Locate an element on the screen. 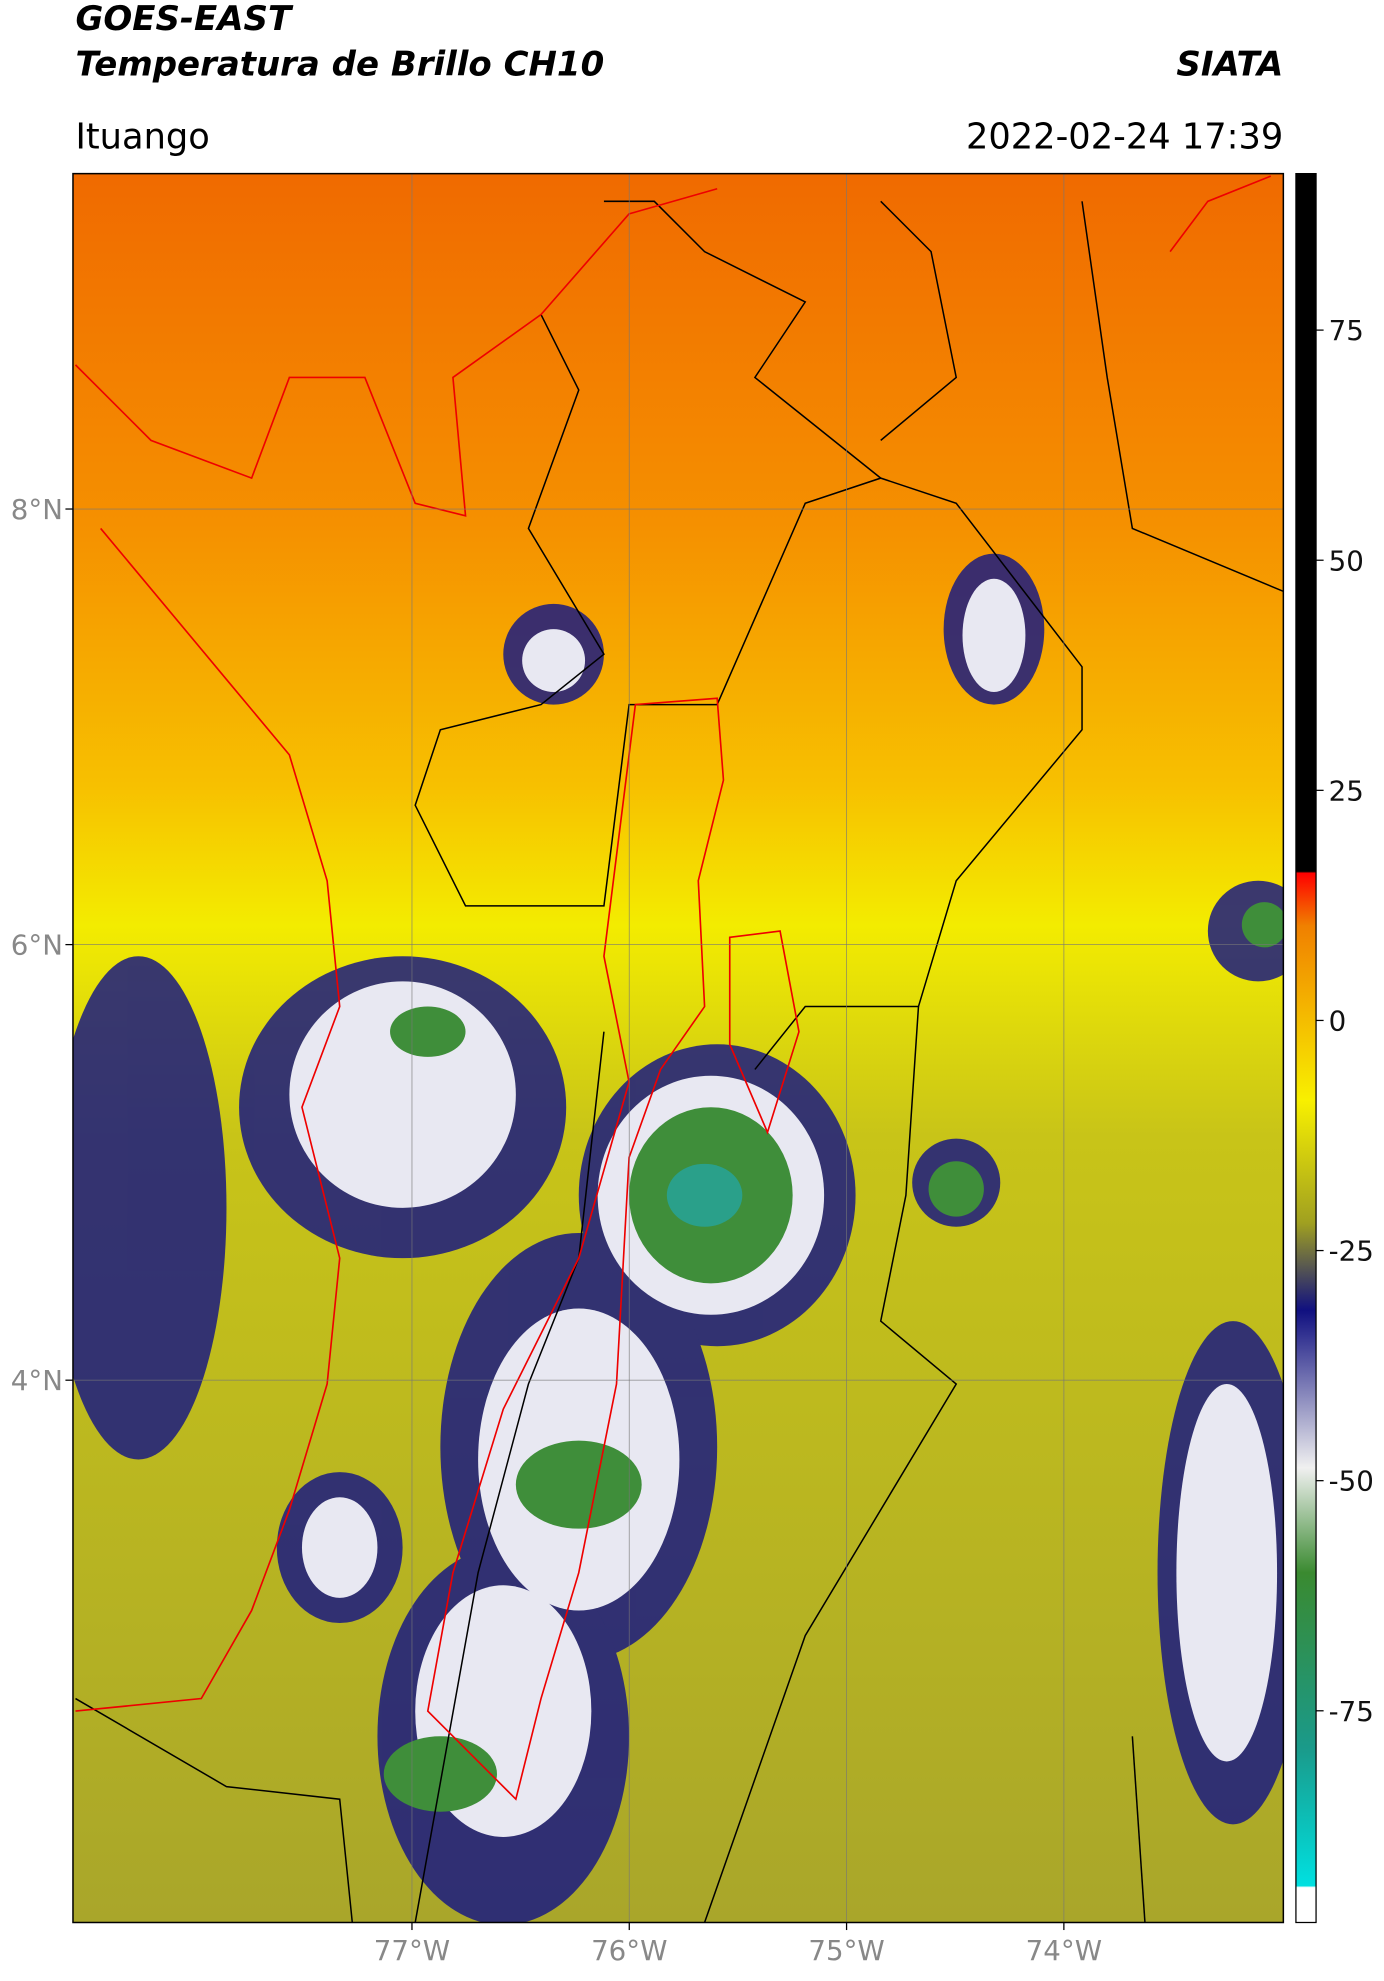 The image size is (1384, 1981). lat-tick-label: 4°N is located at coordinates (37, 1380).